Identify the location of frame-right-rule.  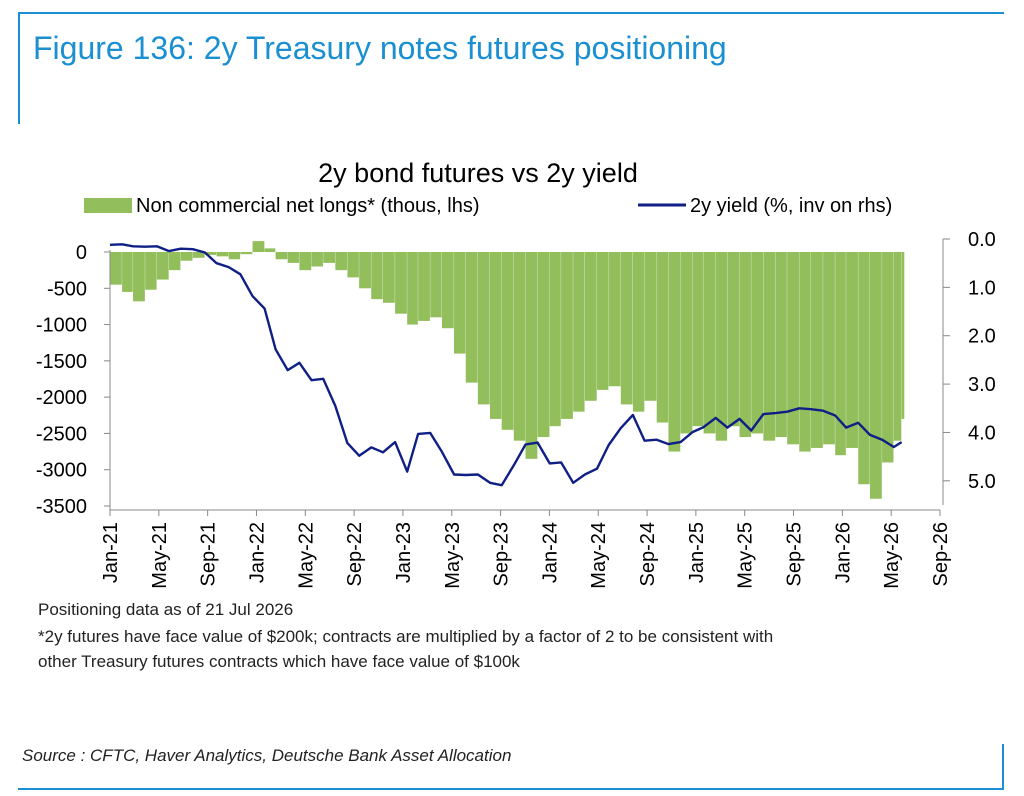
(1003, 767).